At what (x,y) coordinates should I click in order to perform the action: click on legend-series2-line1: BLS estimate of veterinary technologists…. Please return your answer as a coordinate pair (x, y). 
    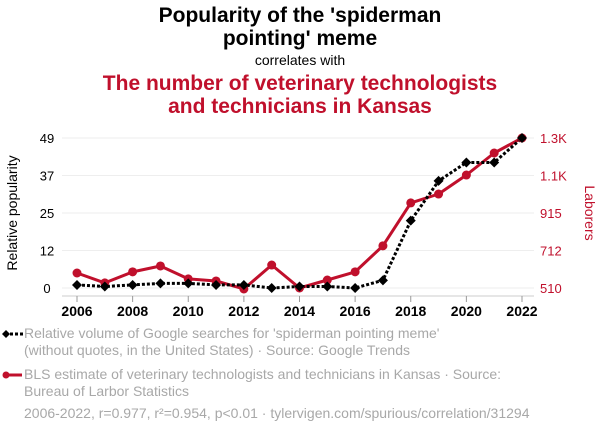
    Looking at the image, I should click on (263, 374).